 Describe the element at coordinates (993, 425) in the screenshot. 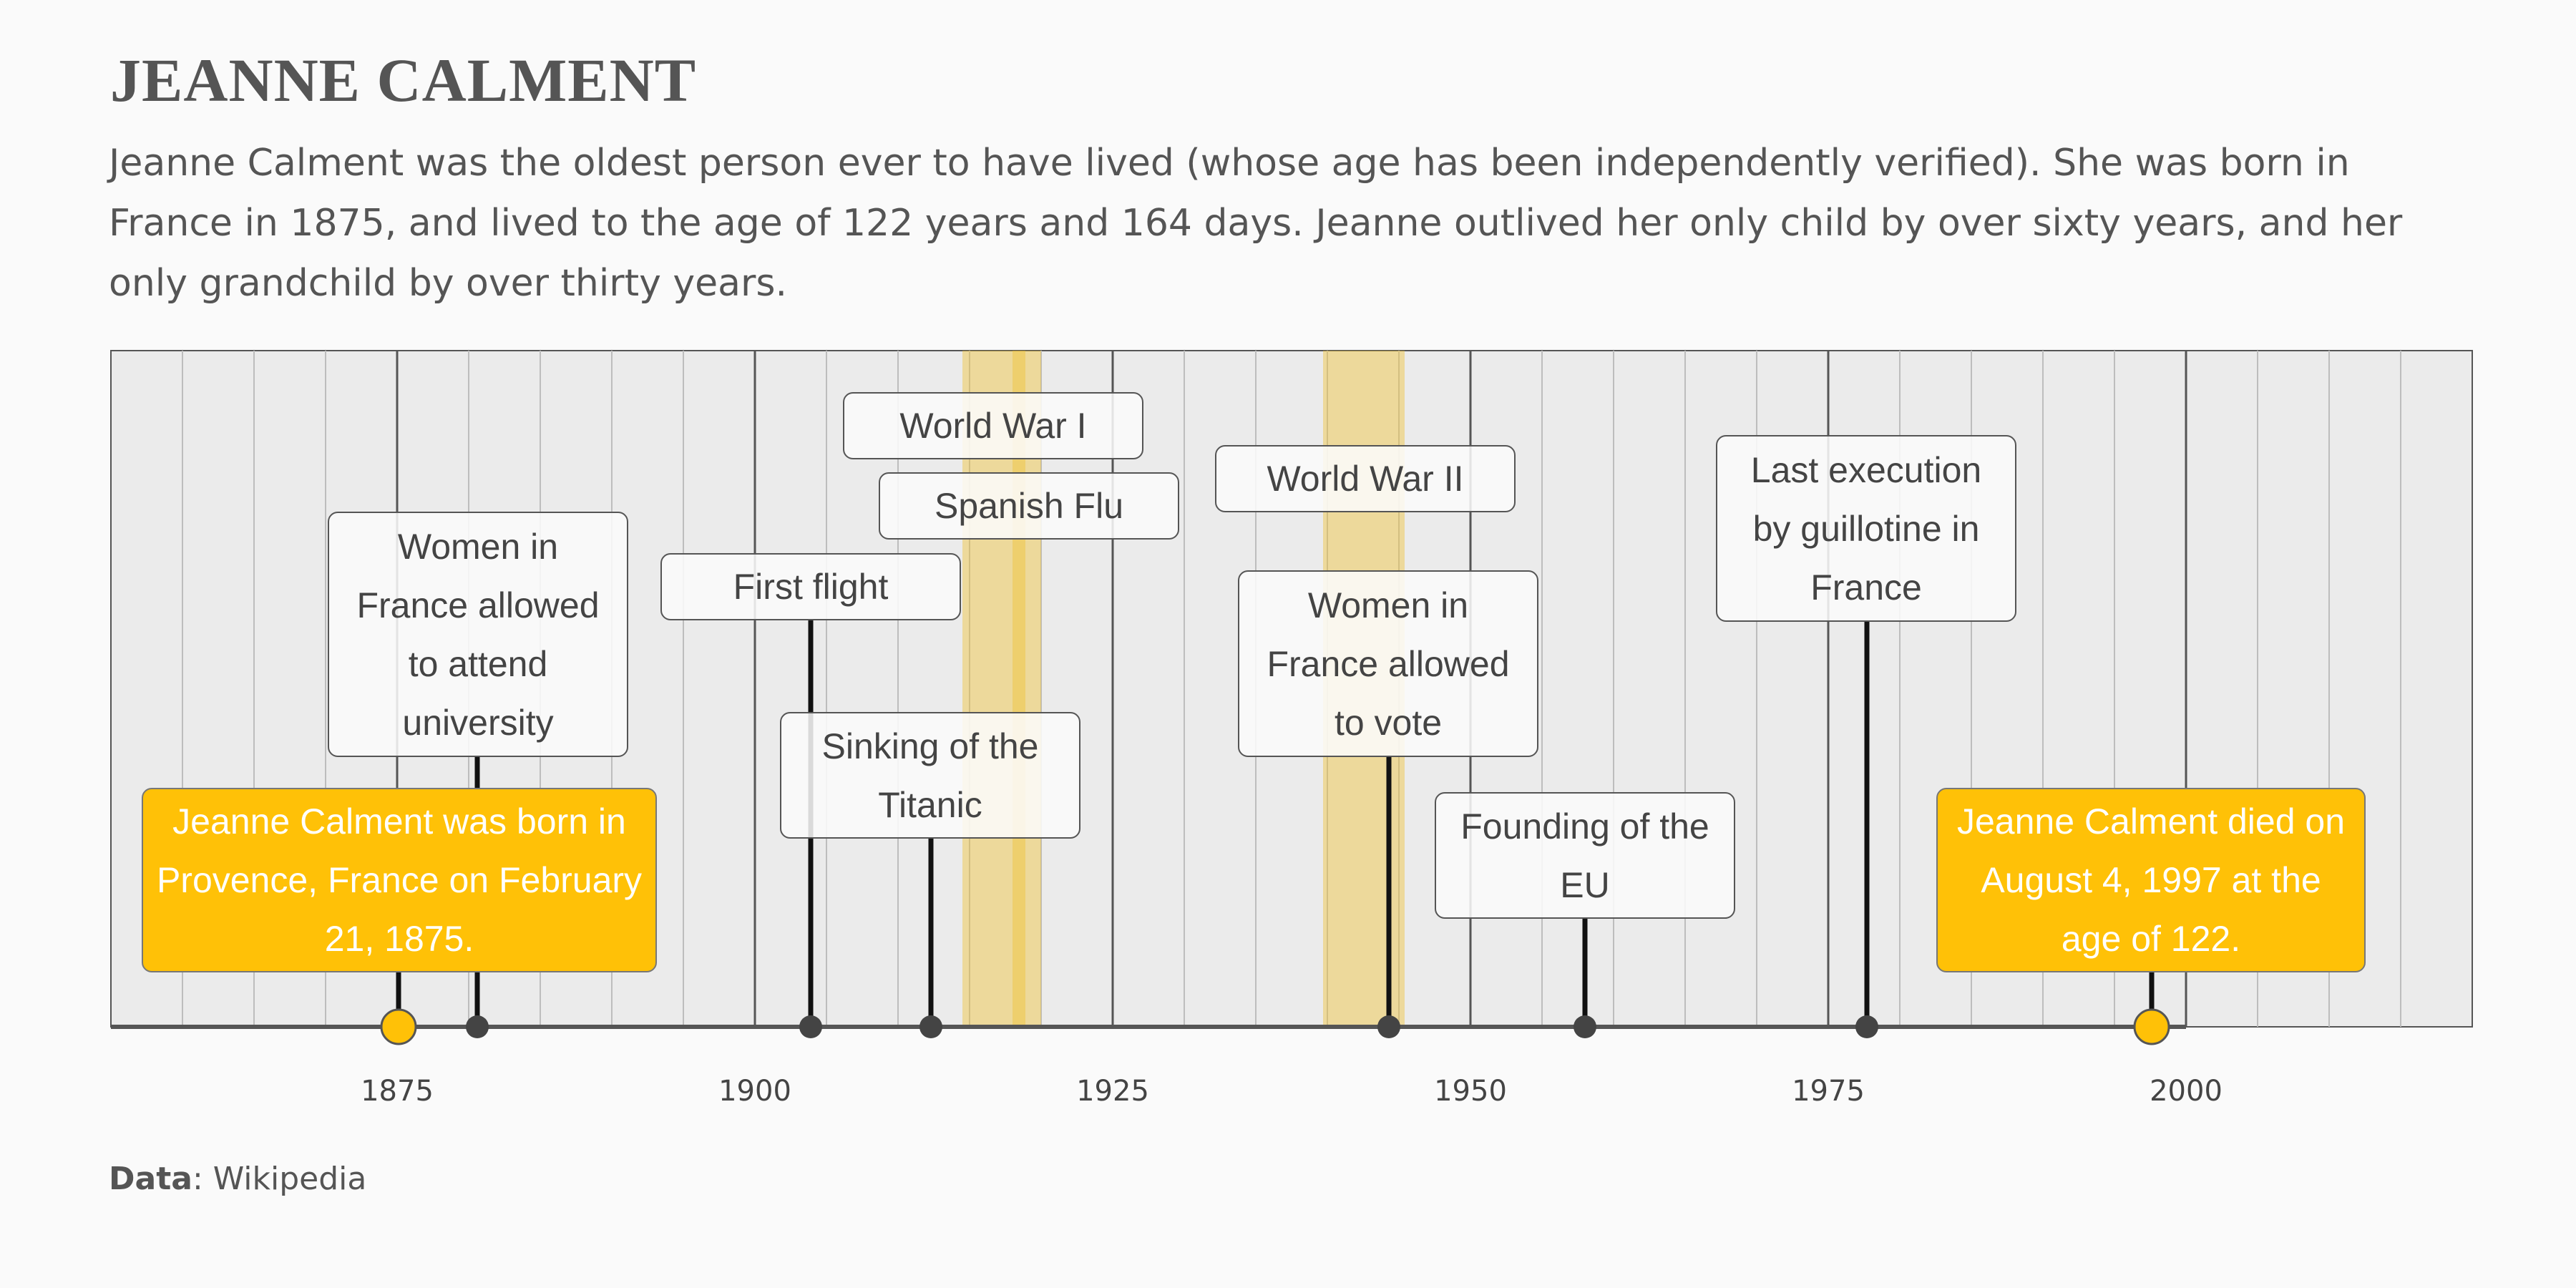

I see `period-label: World War I` at that location.